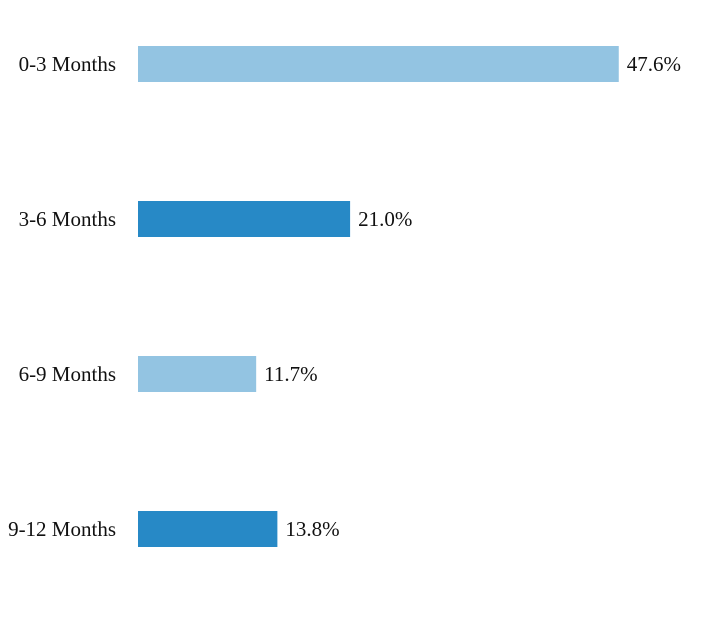  Describe the element at coordinates (62, 529) in the screenshot. I see `category-label-3: 9-12 Months` at that location.